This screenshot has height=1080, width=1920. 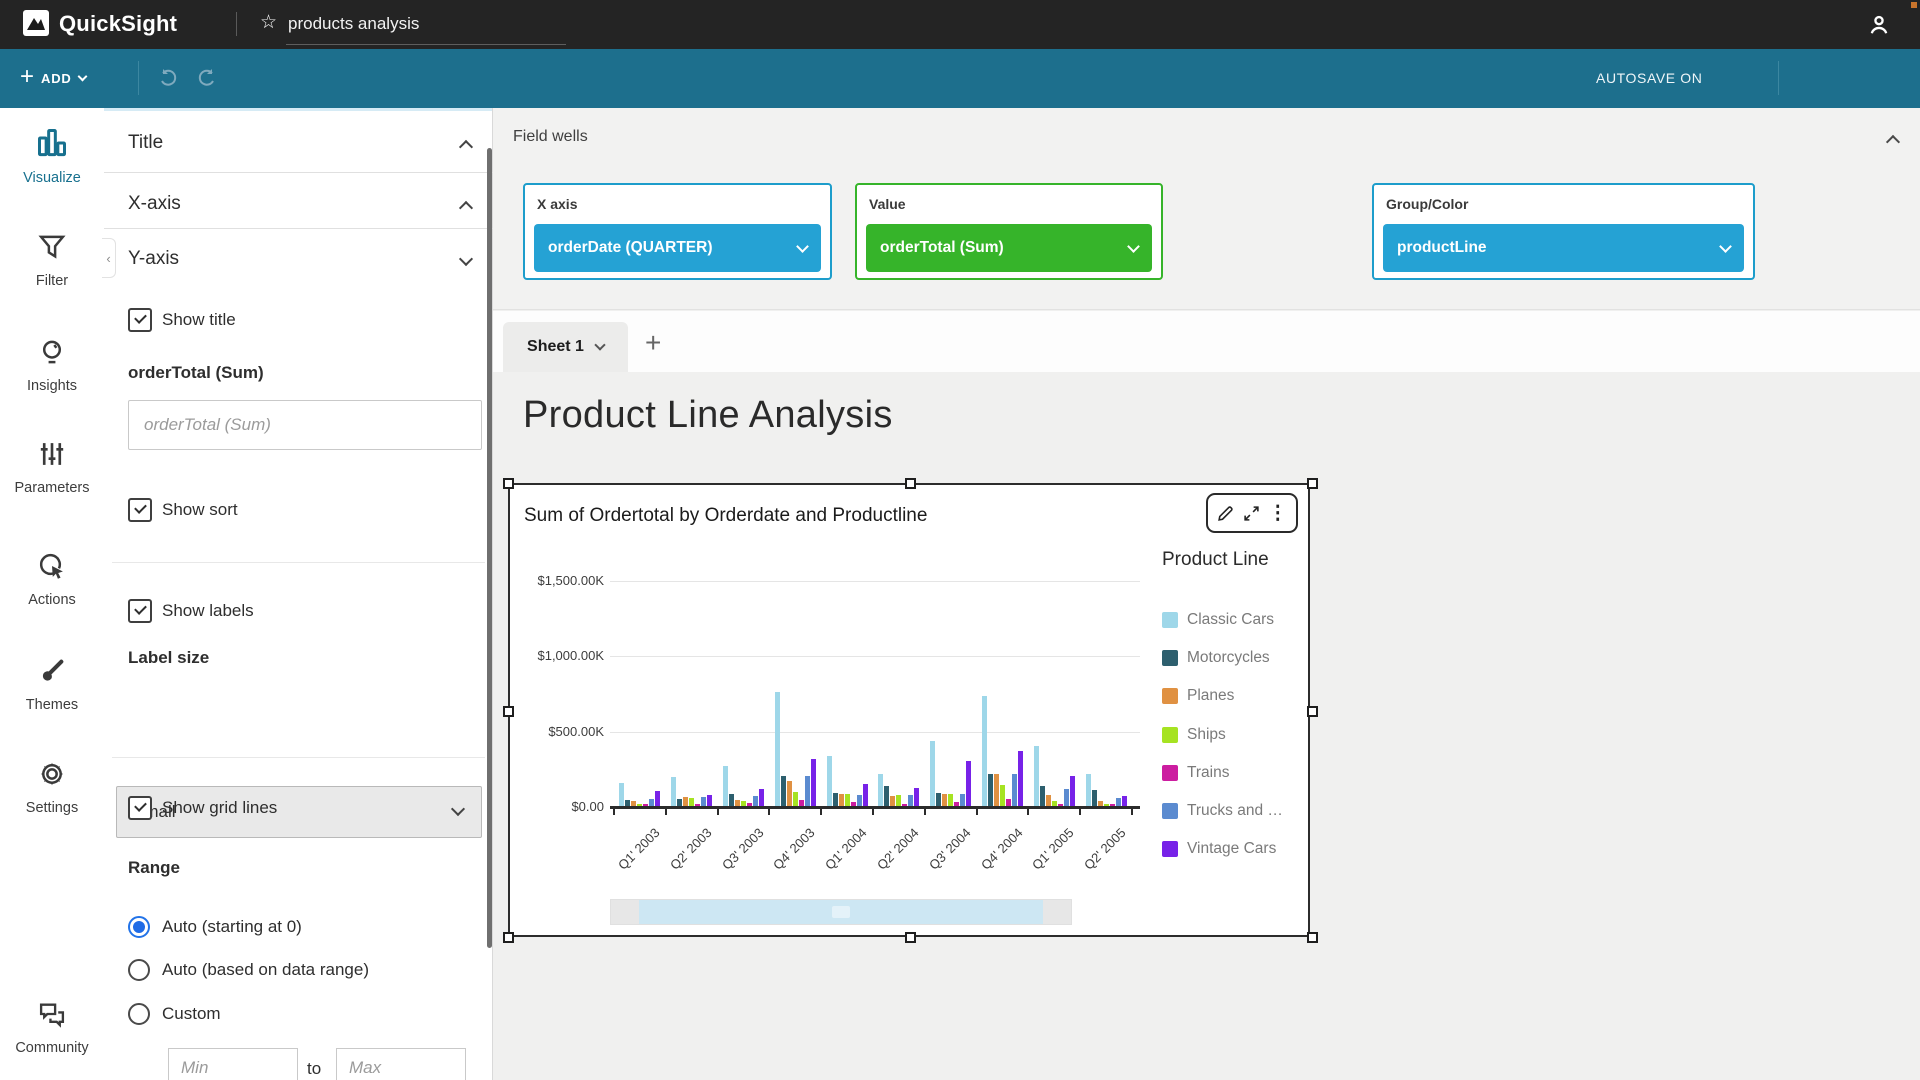 I want to click on panel-scrollbar, so click(x=489, y=548).